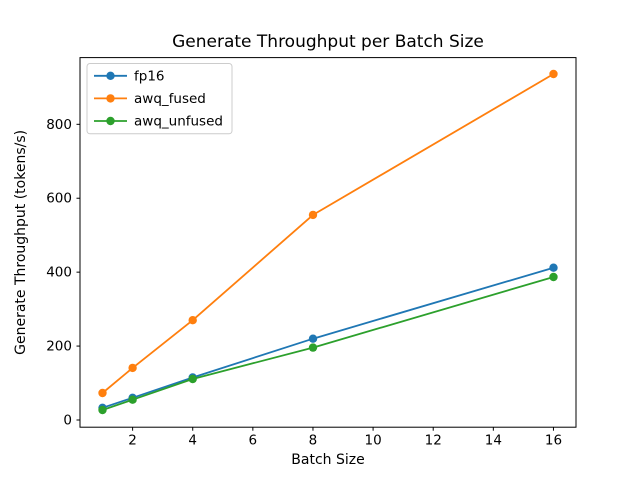 The image size is (640, 480). Describe the element at coordinates (110, 98) in the screenshot. I see `legend-marker-awq_fused` at that location.